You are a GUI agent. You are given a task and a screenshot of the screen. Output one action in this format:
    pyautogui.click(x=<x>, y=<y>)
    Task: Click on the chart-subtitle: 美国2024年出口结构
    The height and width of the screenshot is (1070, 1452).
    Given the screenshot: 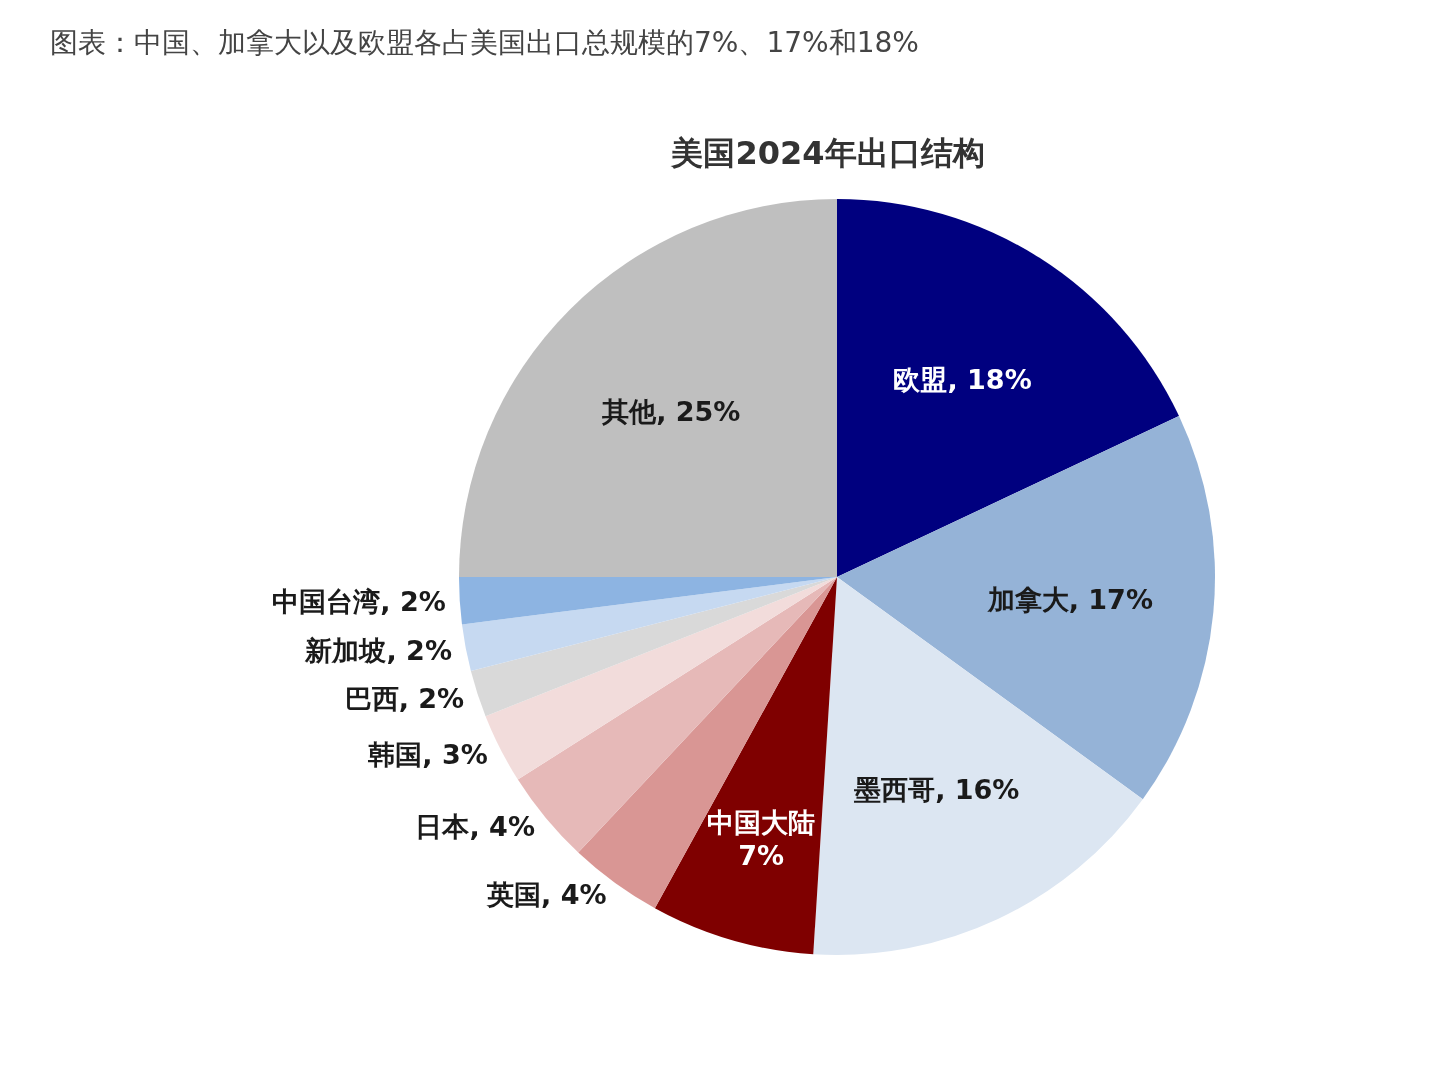 What is the action you would take?
    pyautogui.click(x=828, y=153)
    